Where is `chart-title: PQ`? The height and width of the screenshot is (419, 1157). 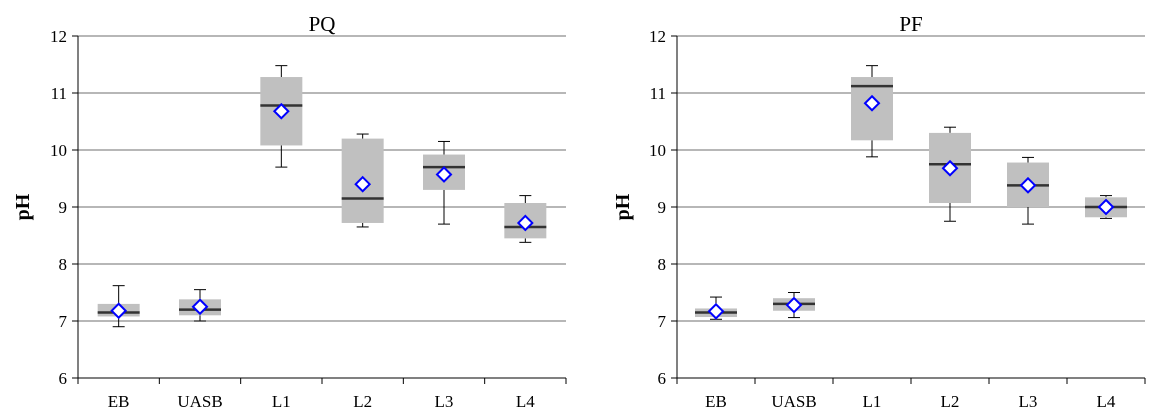
chart-title: PQ is located at coordinates (322, 24).